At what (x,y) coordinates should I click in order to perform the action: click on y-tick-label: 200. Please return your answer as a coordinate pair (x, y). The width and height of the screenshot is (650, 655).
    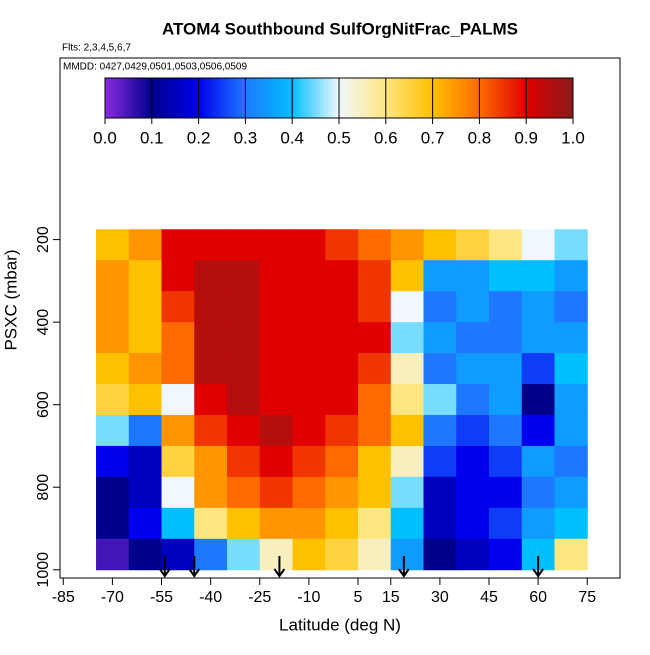
    Looking at the image, I should click on (43, 239).